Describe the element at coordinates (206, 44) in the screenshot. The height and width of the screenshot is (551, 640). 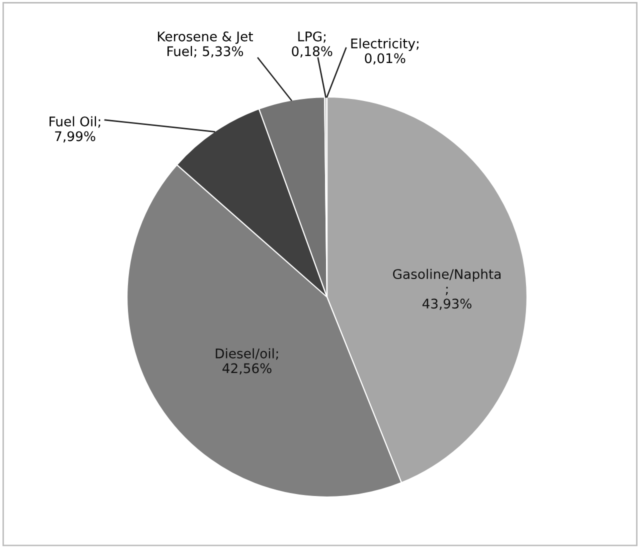
I see `slice-label: Kerosene & Jet Fuel; 5,33%` at that location.